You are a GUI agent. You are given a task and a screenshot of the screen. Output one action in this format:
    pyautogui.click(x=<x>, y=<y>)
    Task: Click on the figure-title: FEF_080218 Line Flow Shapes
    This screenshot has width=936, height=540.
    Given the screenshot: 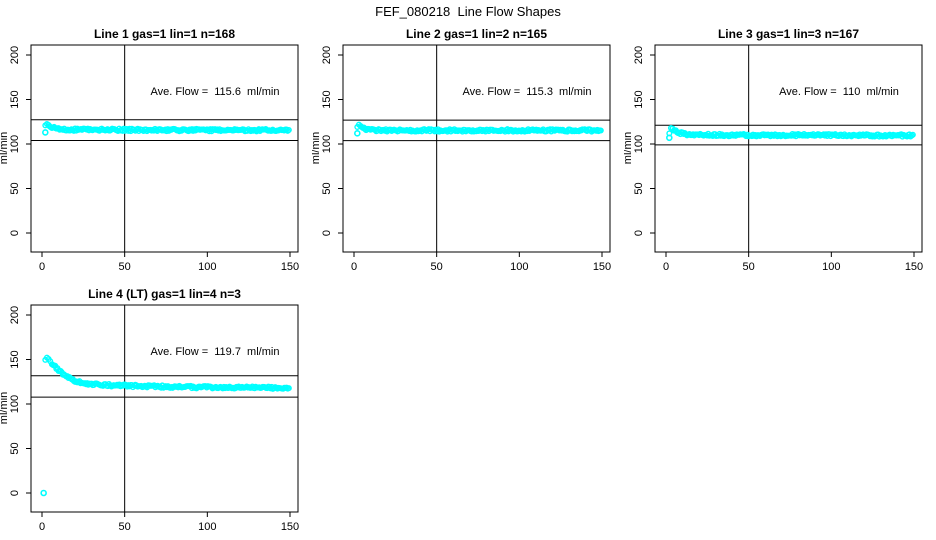 What is the action you would take?
    pyautogui.click(x=468, y=11)
    